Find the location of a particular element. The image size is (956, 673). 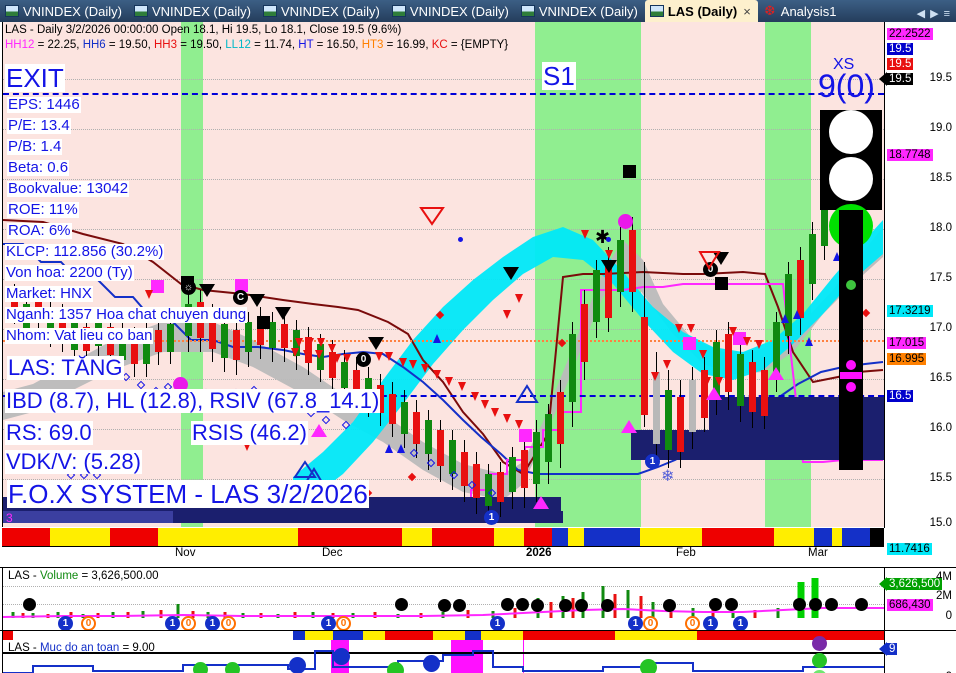

price-tick: 15.0 is located at coordinates (940, 523).